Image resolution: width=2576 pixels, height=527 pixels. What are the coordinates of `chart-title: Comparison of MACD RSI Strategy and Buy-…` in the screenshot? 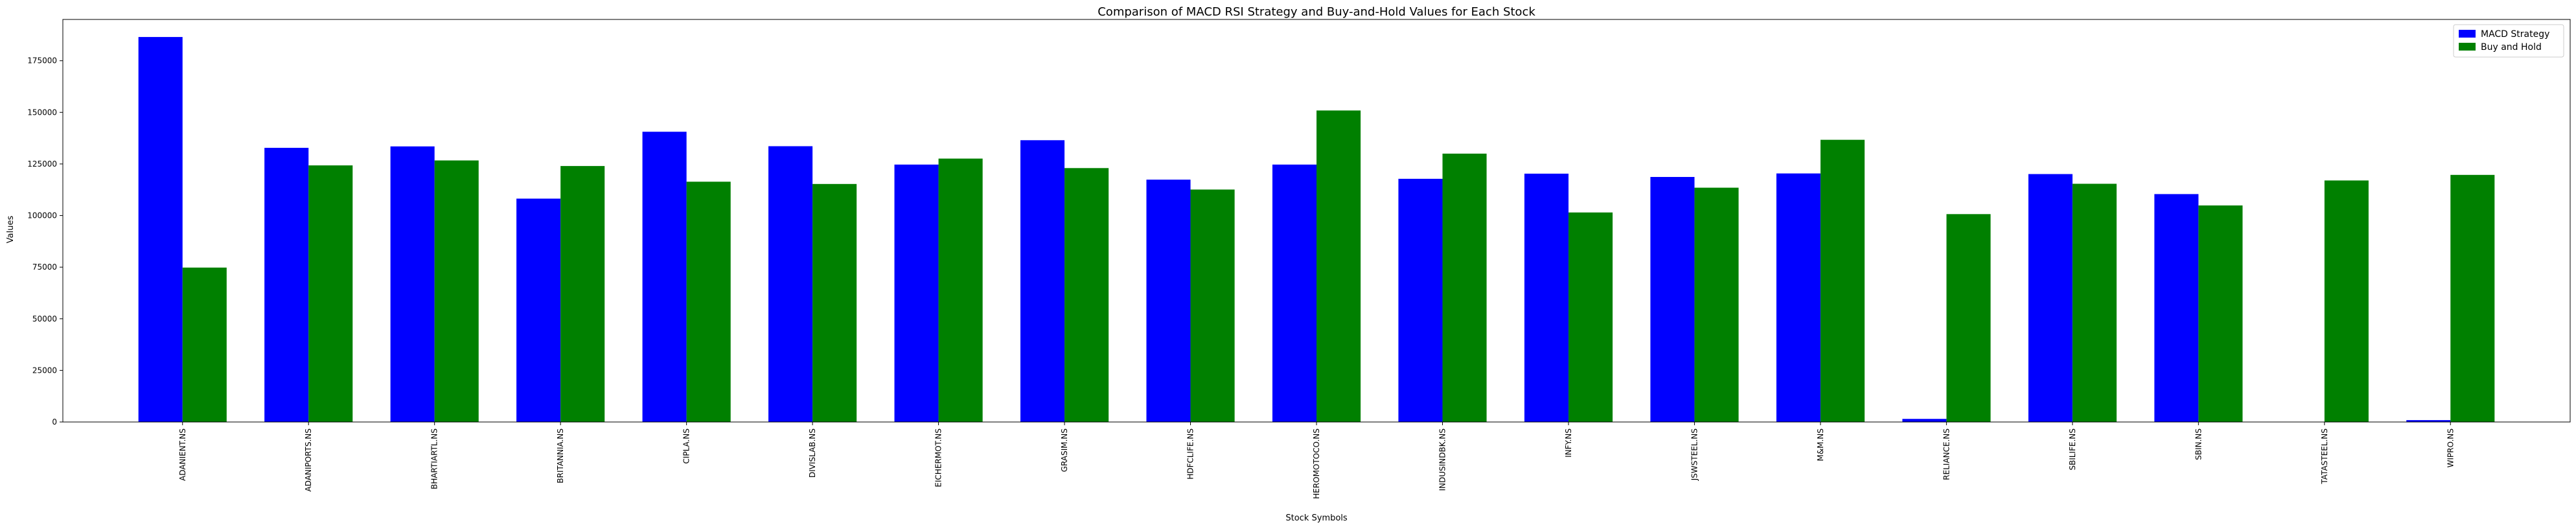 It's located at (1316, 12).